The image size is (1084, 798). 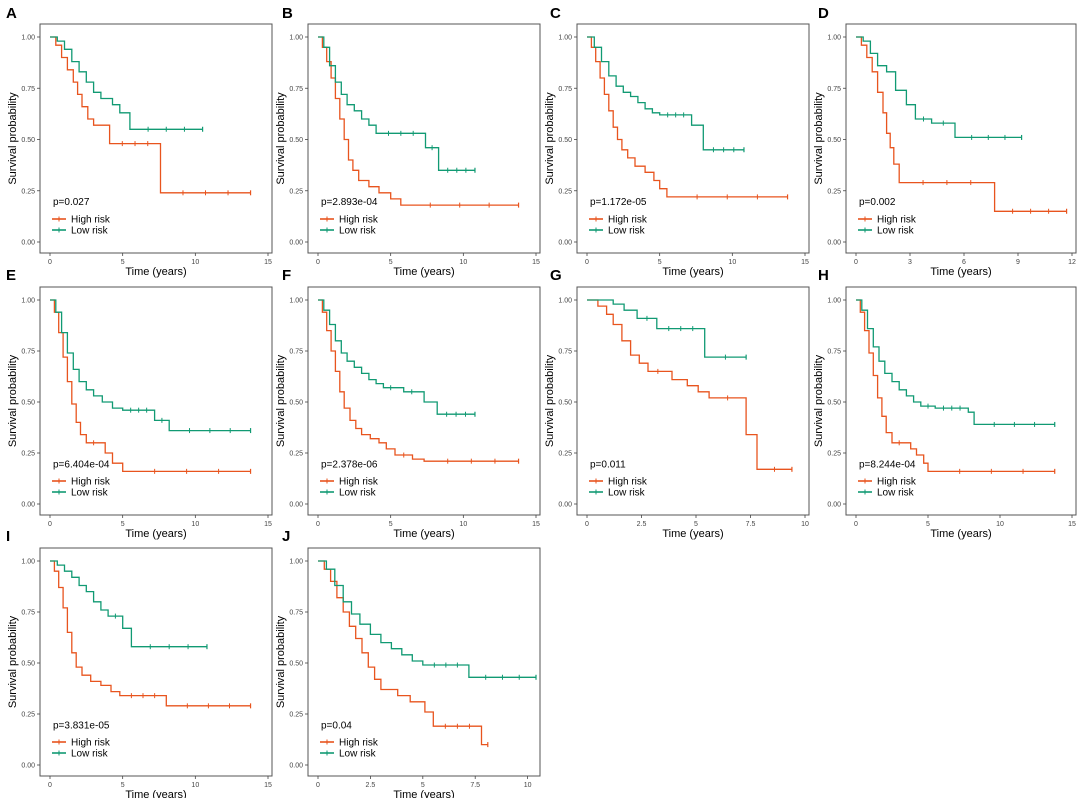 What do you see at coordinates (371, 785) in the screenshot?
I see `x-tick-label: 2.5` at bounding box center [371, 785].